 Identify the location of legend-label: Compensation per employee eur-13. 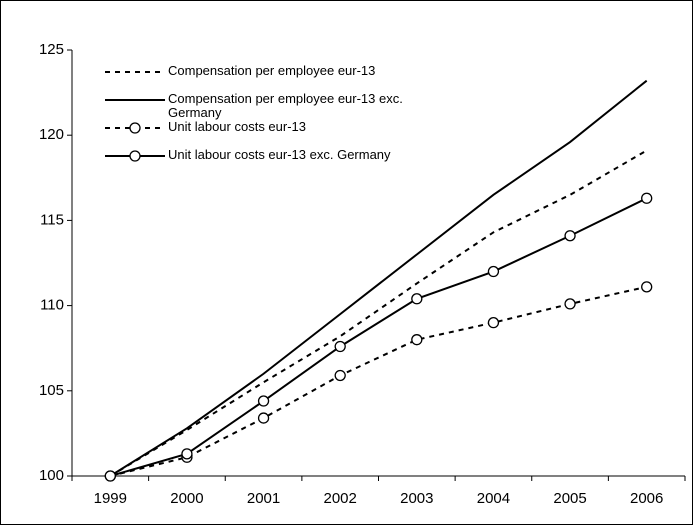
(272, 70).